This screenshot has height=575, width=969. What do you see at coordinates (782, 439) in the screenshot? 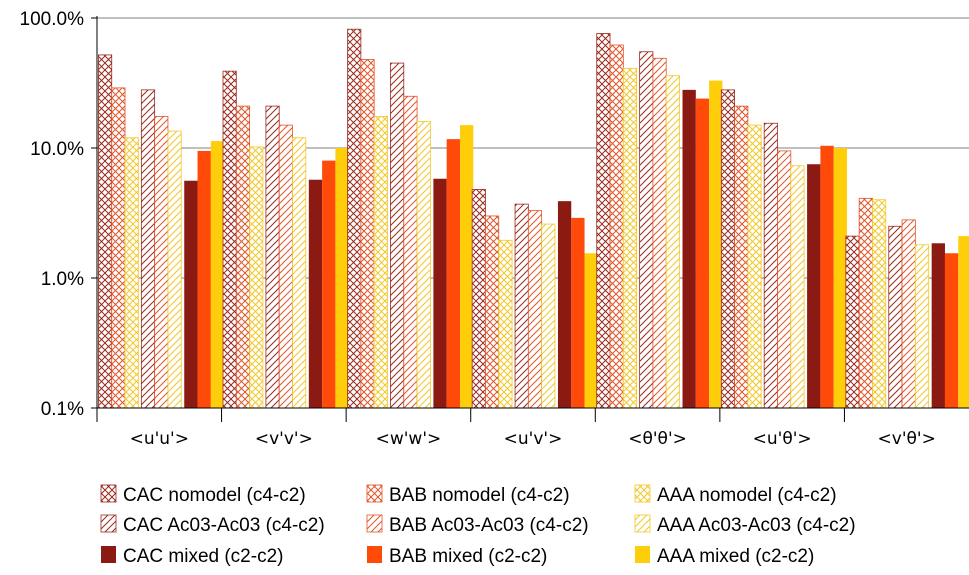
I see `x-tick-label: <u'θ'>` at bounding box center [782, 439].